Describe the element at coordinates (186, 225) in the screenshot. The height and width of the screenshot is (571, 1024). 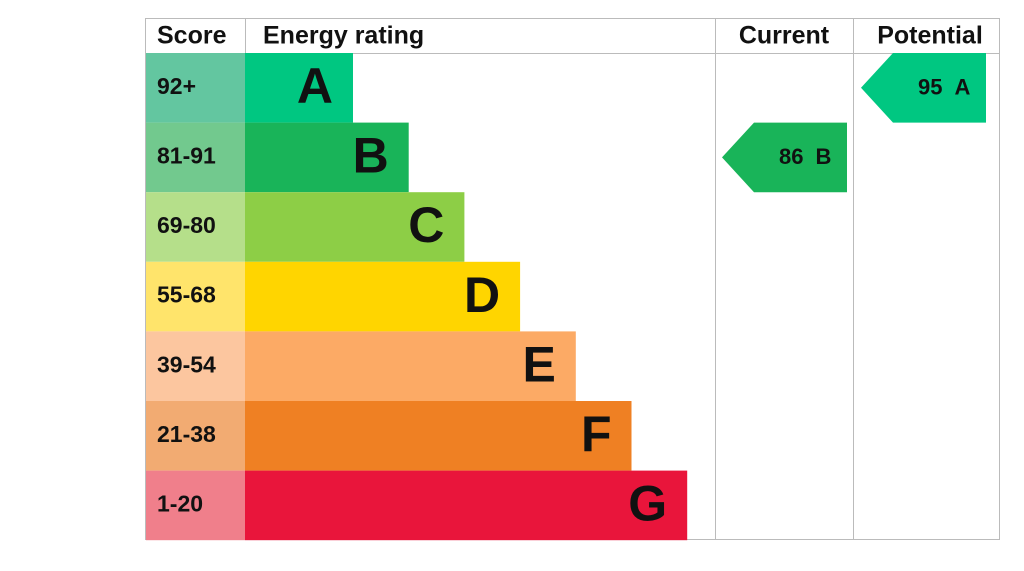
I see `score-range: 69-80` at that location.